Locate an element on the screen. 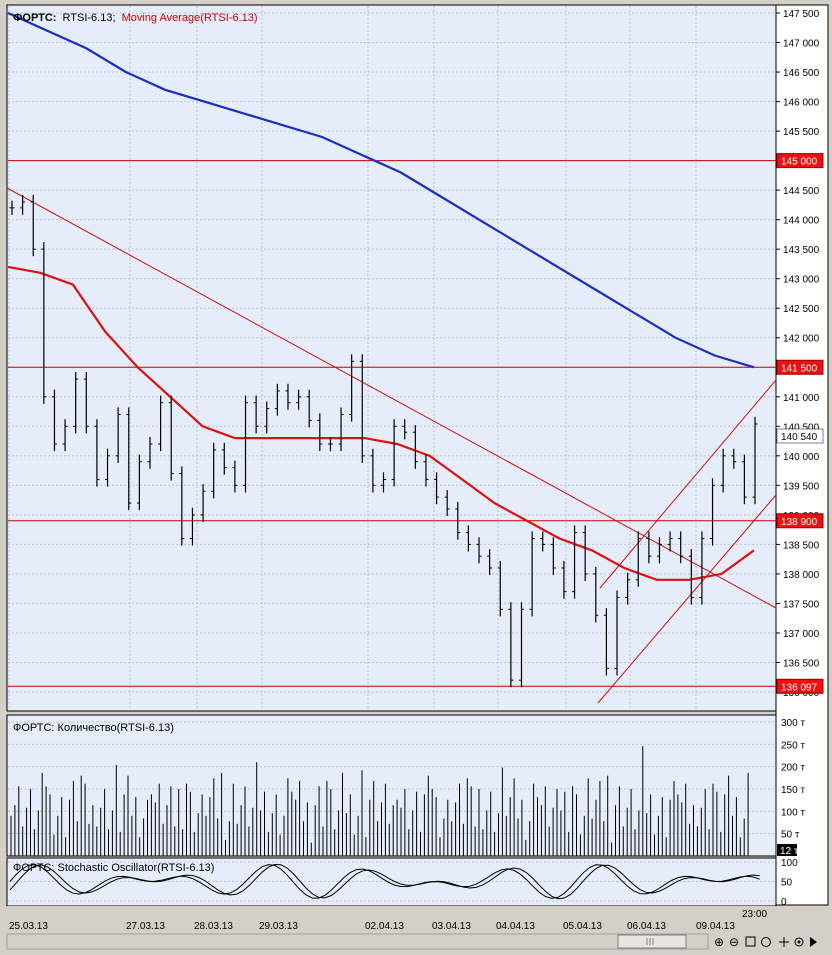 This screenshot has width=832, height=955. price-tick-label: 147 000 is located at coordinates (801, 44).